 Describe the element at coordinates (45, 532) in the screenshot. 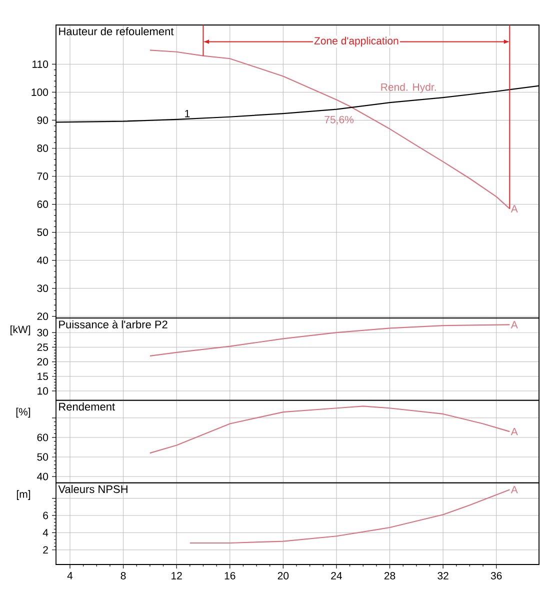

I see `y-tick-label: 4` at that location.